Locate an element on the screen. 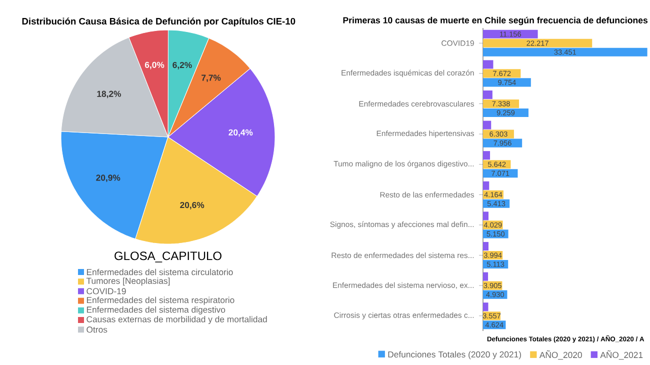 The width and height of the screenshot is (650, 365). data-label: 7,7% is located at coordinates (211, 78).